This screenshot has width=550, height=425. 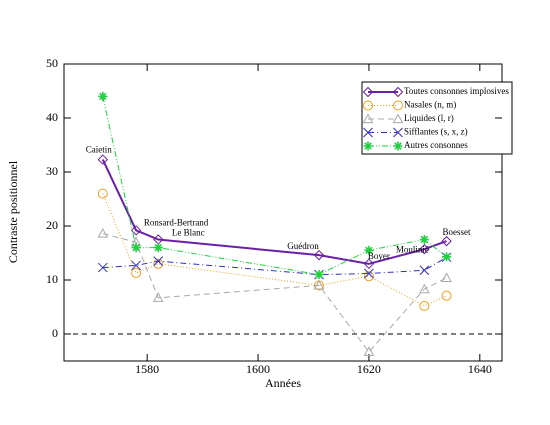 I want to click on x-tick-label: 1580, so click(x=147, y=369).